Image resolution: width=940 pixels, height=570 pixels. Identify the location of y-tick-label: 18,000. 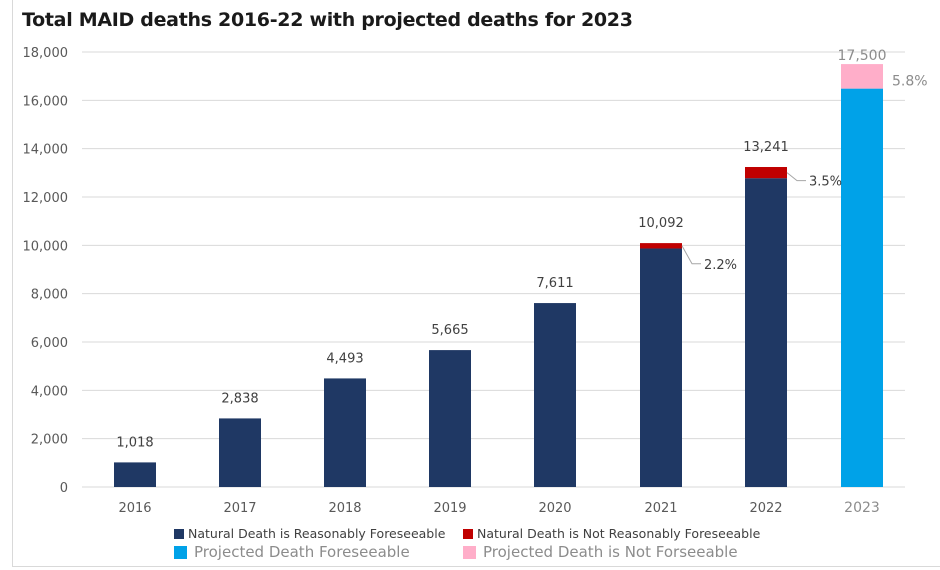
(46, 53).